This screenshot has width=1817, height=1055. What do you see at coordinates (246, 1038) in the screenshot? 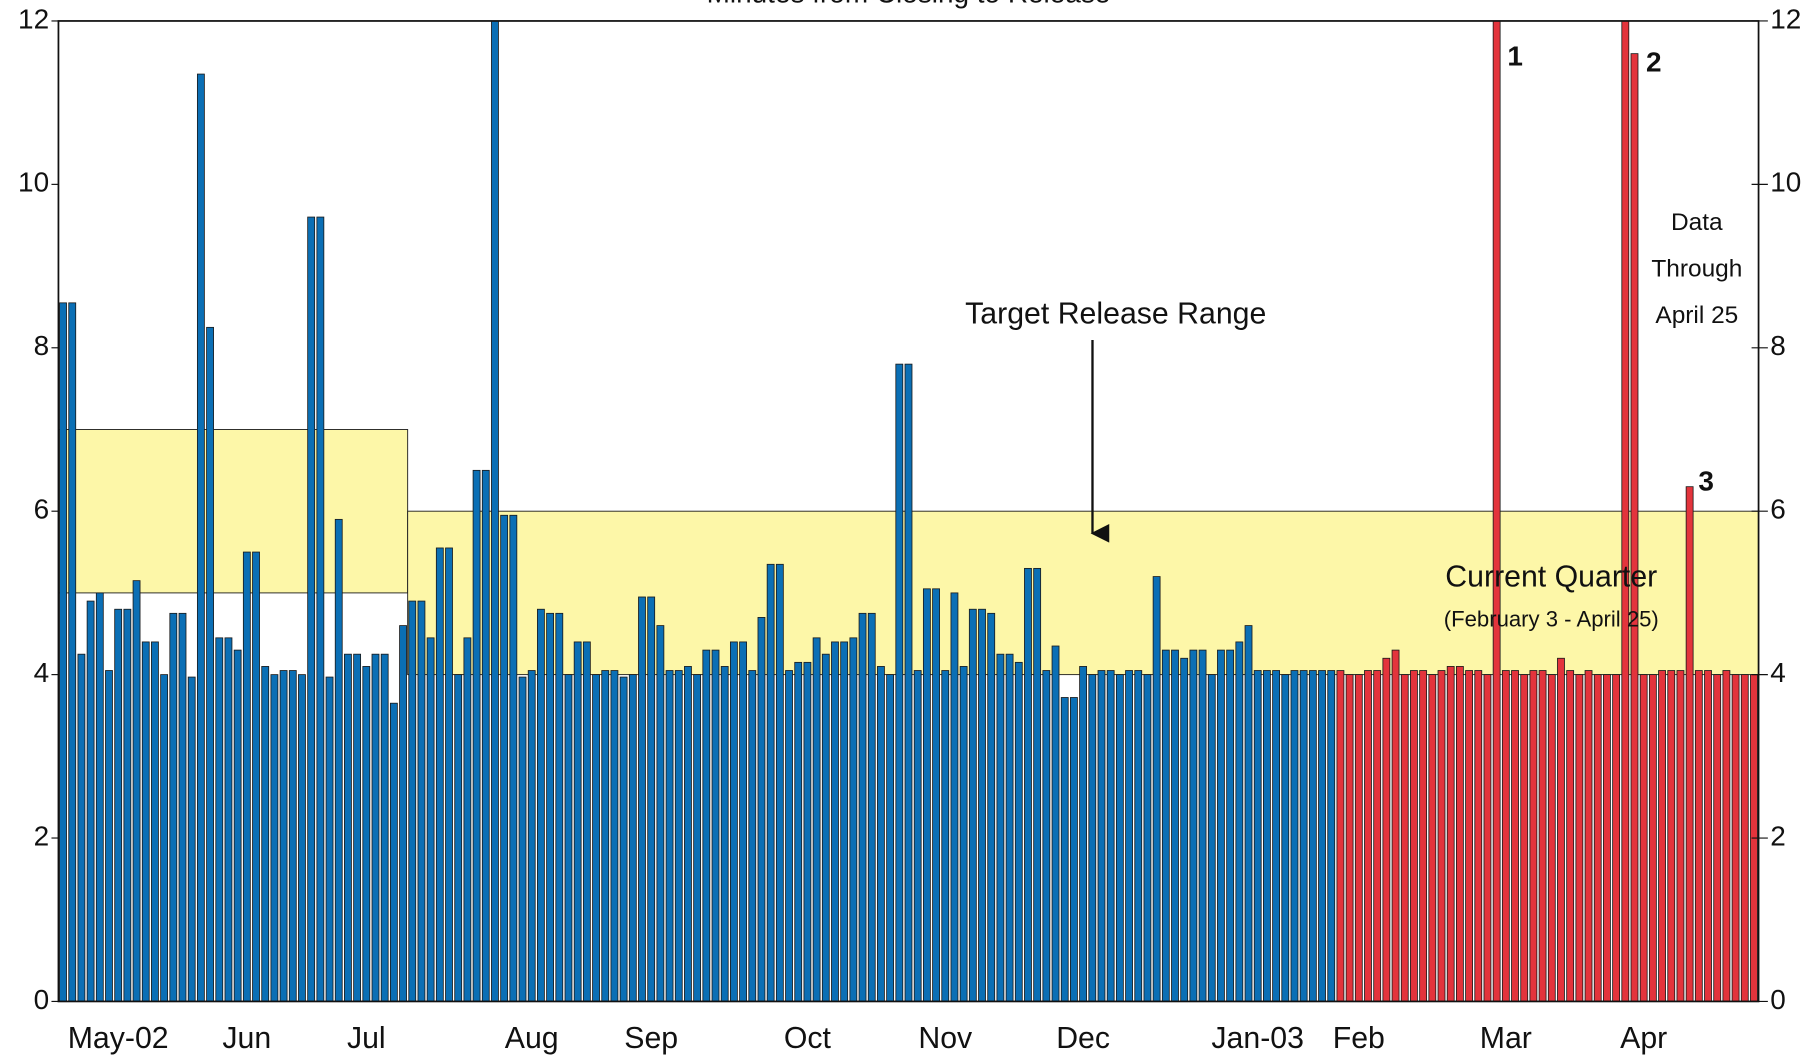
I see `x-tick-label: Jun` at bounding box center [246, 1038].